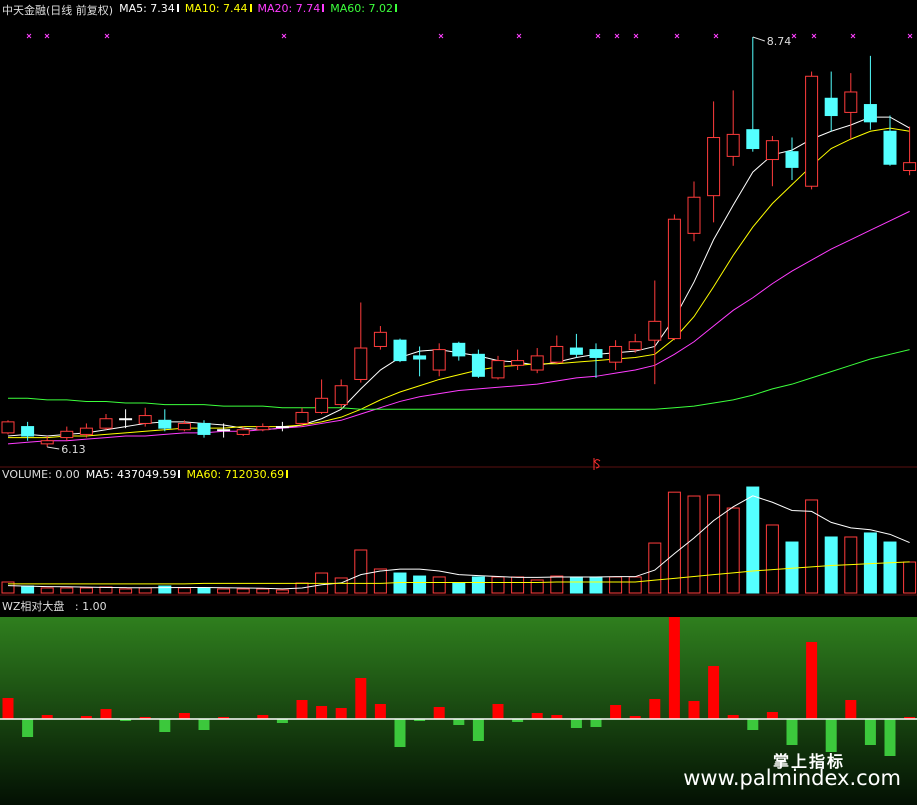  Describe the element at coordinates (58, 10) in the screenshot. I see `chart-title: 中天金融(日线 前复权)` at that location.